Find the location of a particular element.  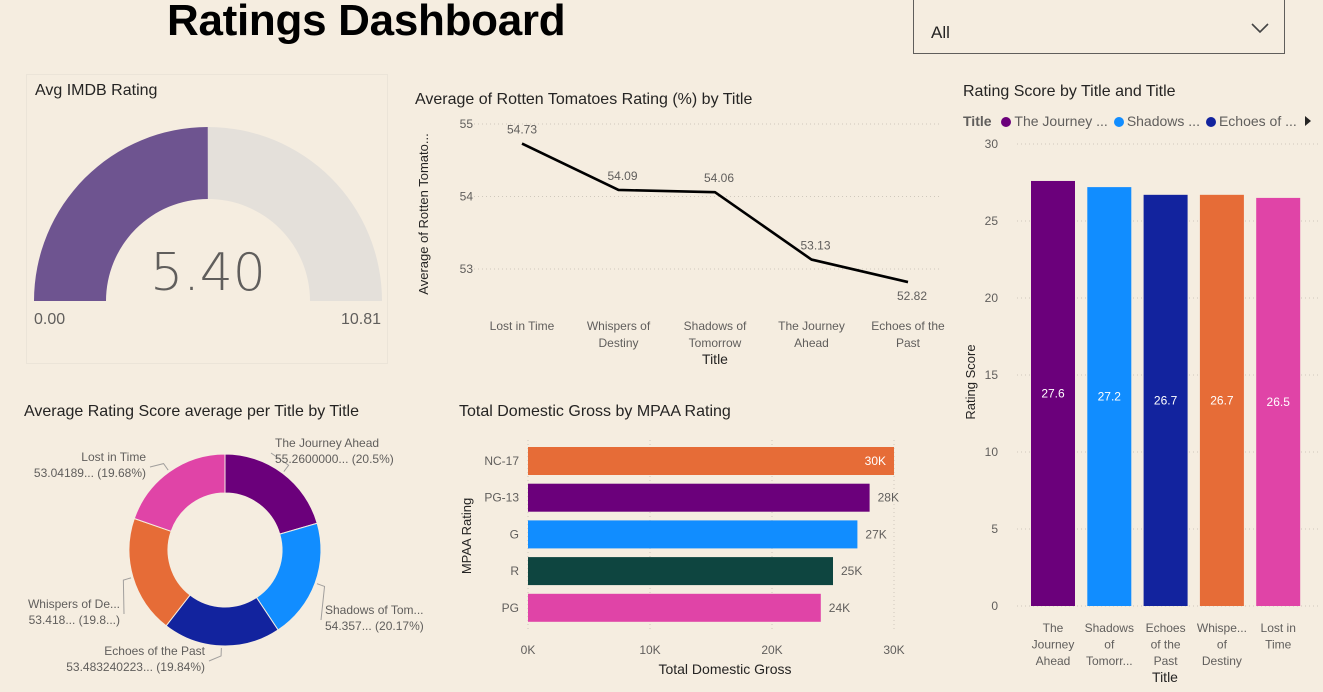

line-data-label: 54.73 is located at coordinates (522, 130).